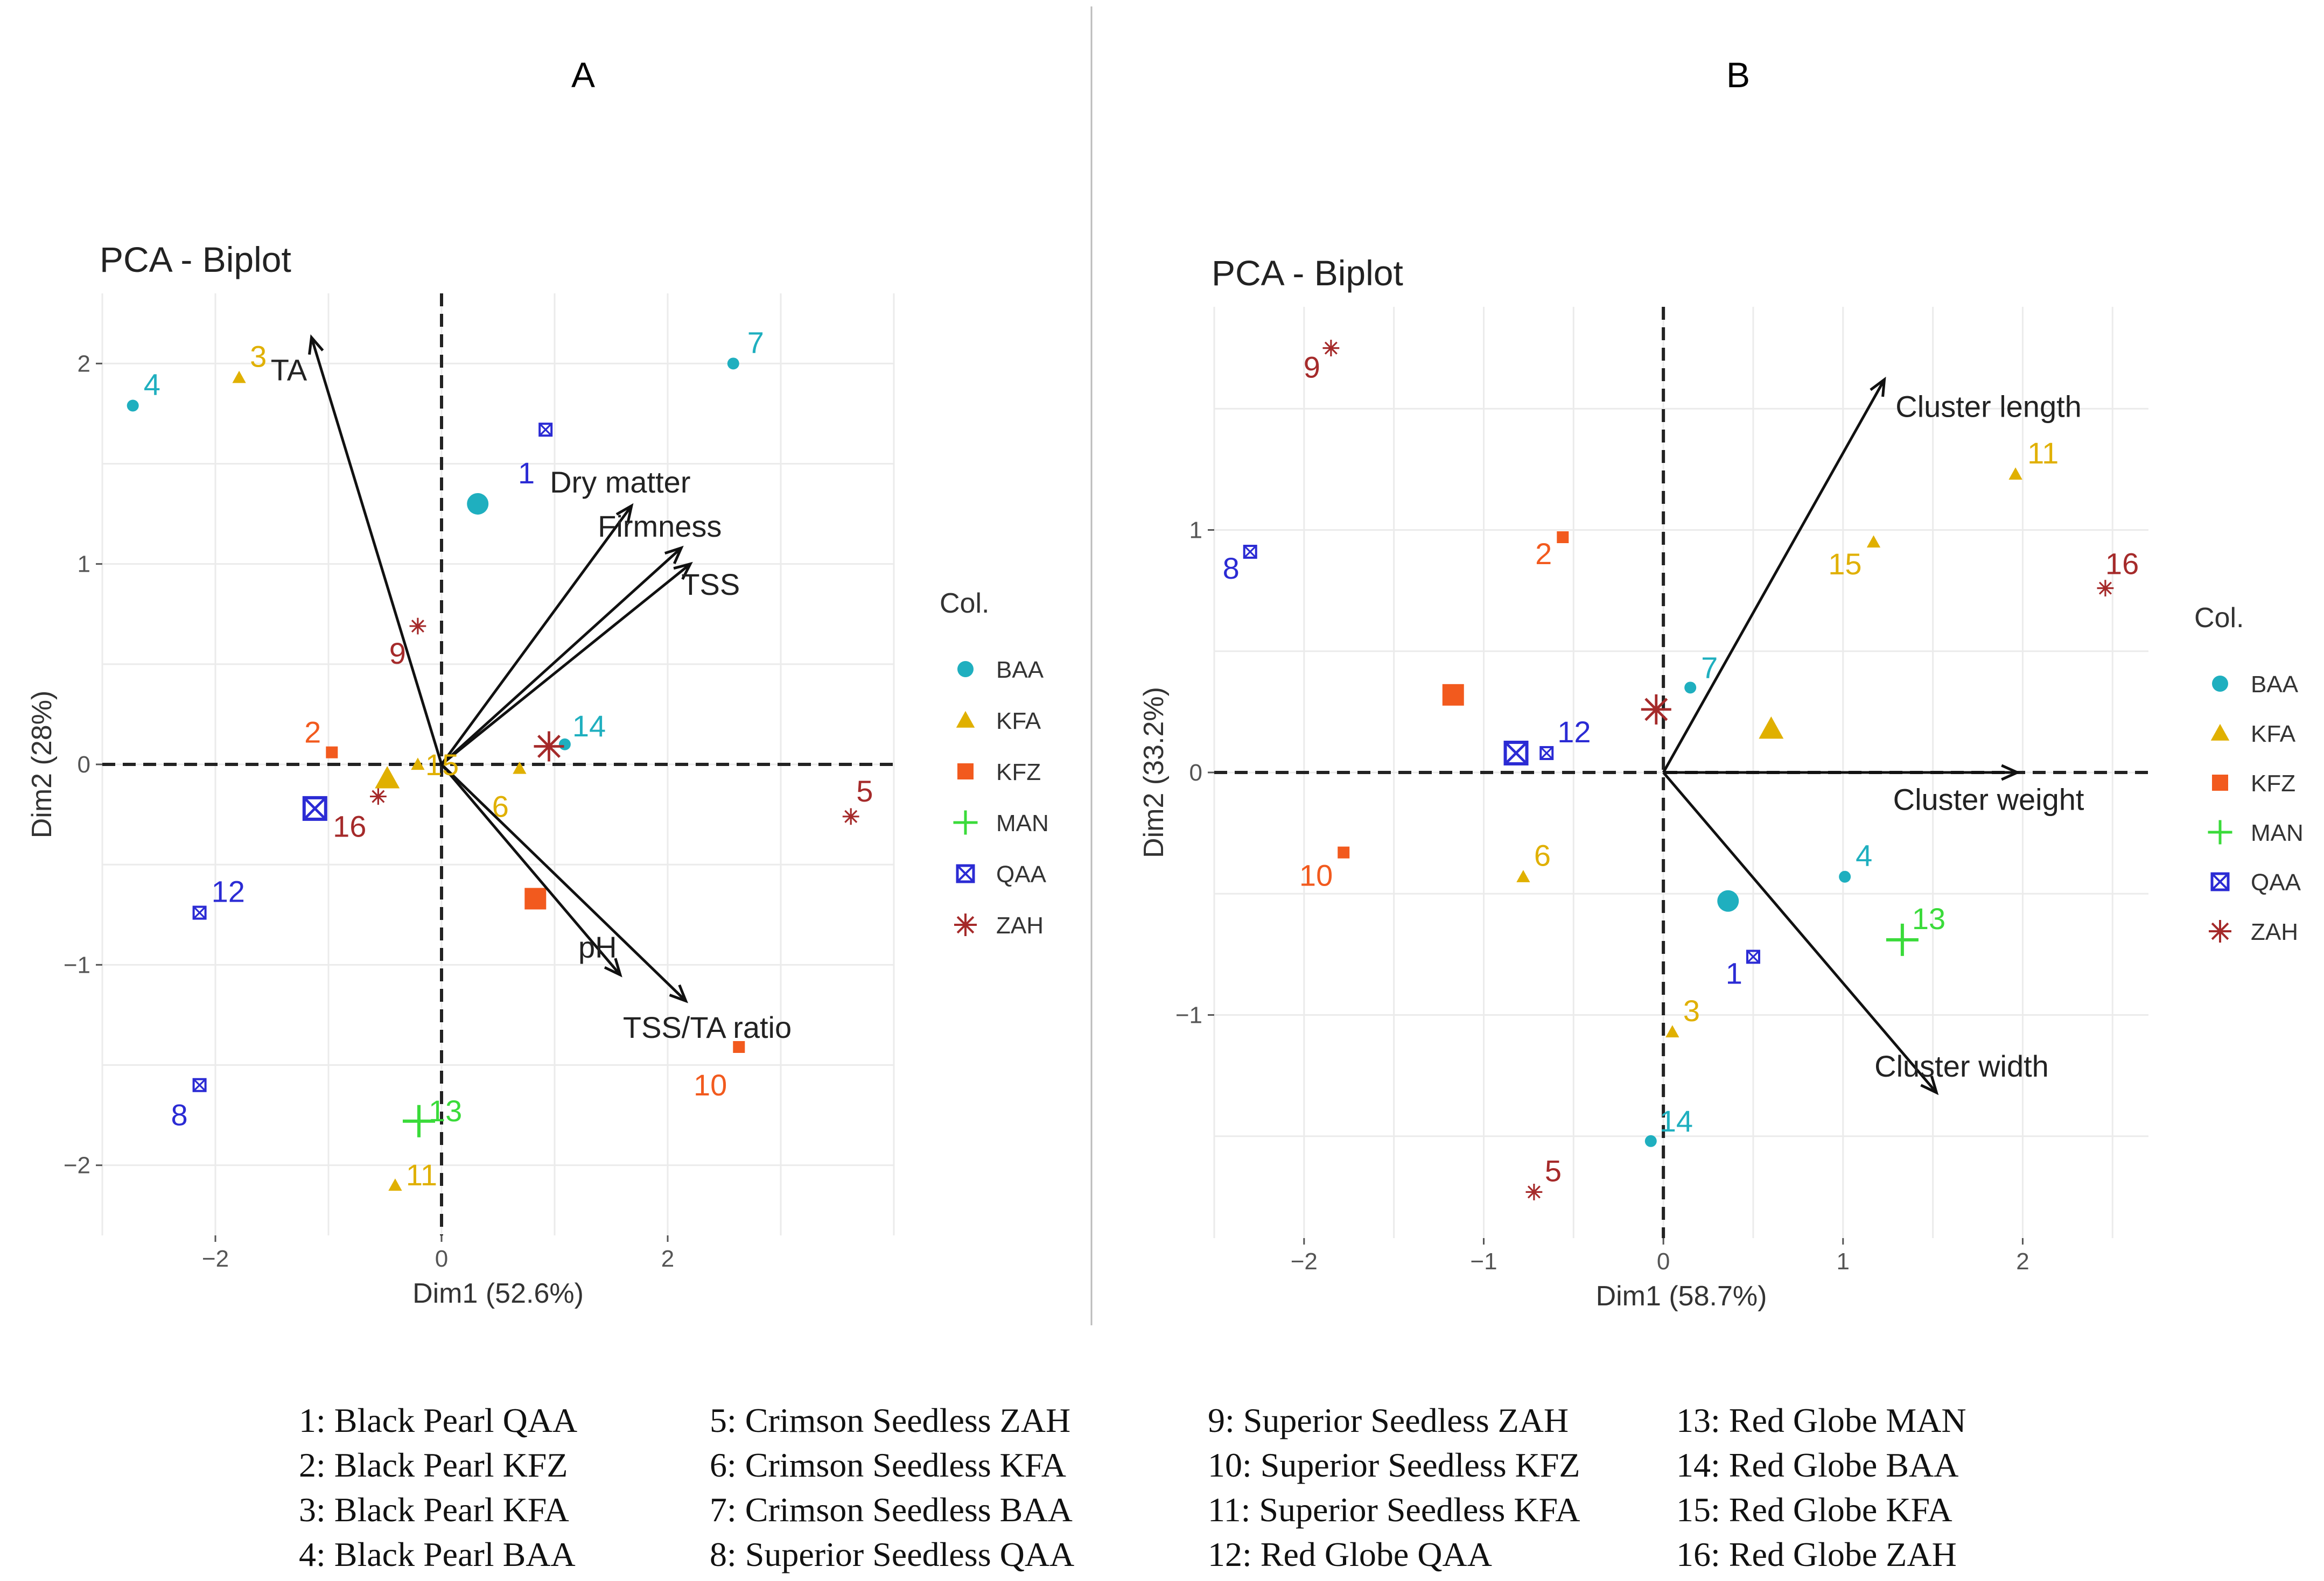 This screenshot has height=1581, width=2324. Describe the element at coordinates (1774, 575) in the screenshot. I see `arrow-cluster-length` at that location.